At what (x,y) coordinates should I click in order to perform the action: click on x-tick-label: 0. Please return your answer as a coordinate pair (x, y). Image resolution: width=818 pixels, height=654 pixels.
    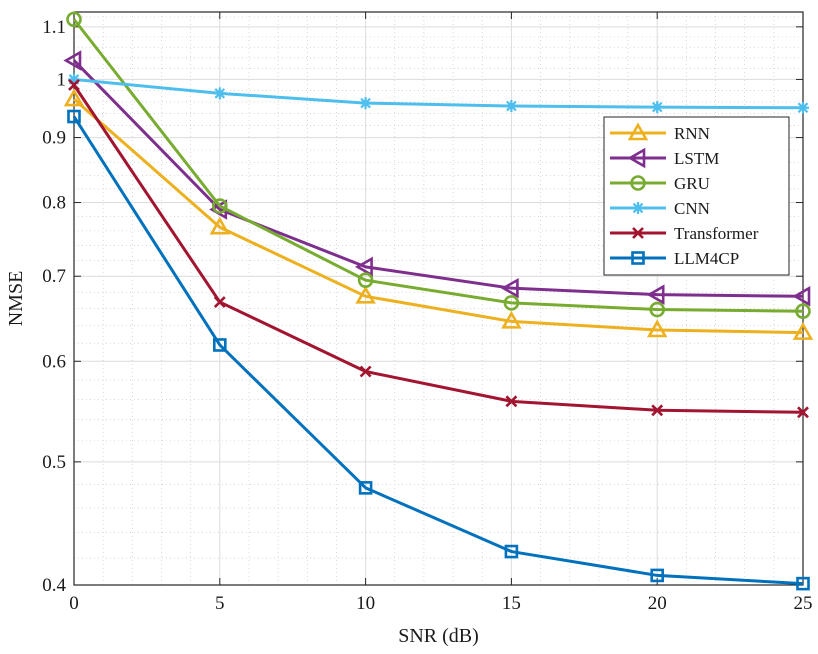
    Looking at the image, I should click on (74, 603).